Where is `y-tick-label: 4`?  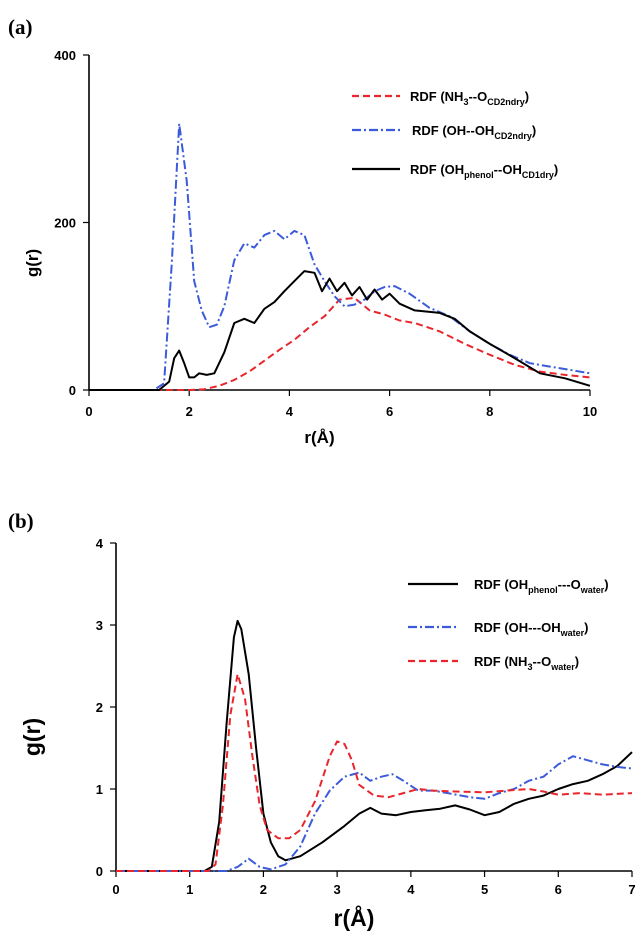
y-tick-label: 4 is located at coordinates (100, 543).